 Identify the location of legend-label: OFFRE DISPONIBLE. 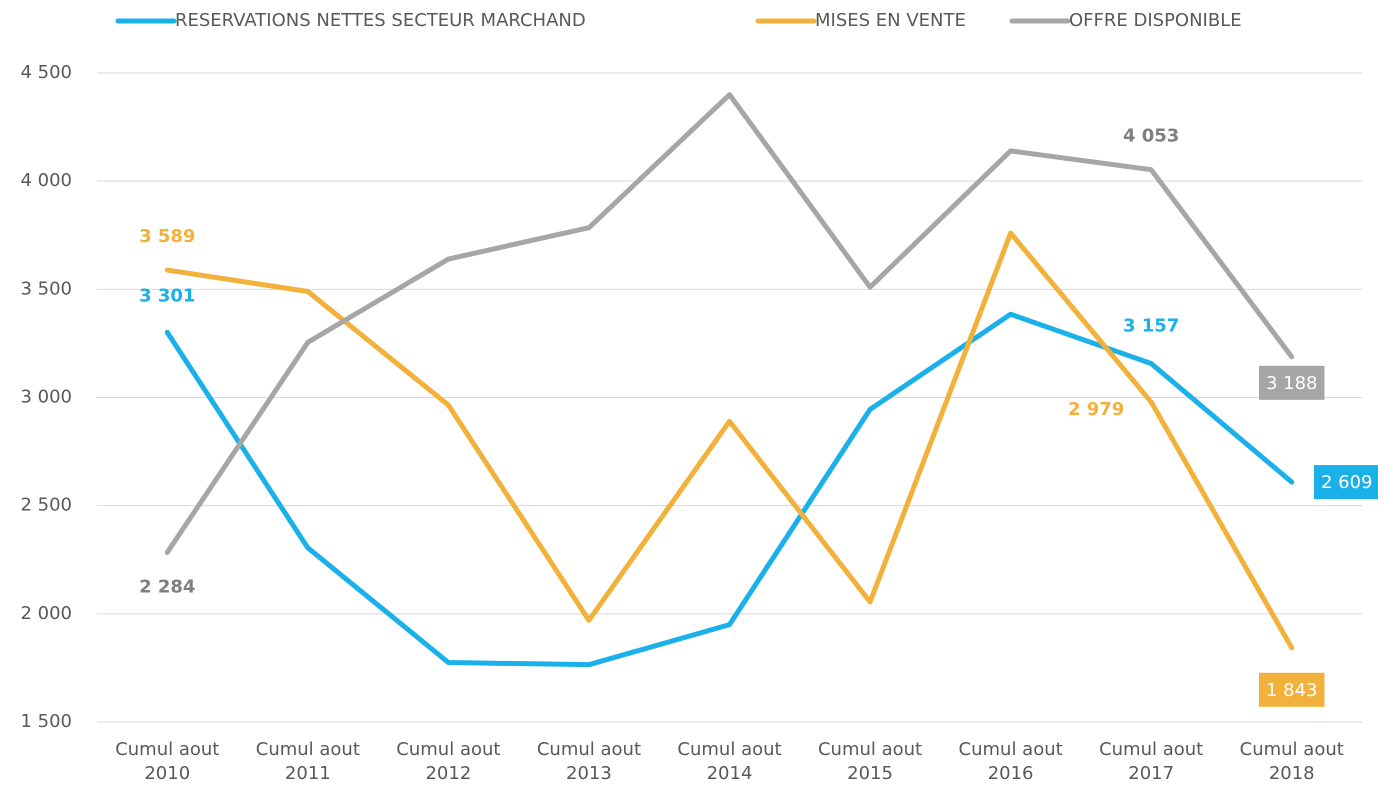
(1155, 20).